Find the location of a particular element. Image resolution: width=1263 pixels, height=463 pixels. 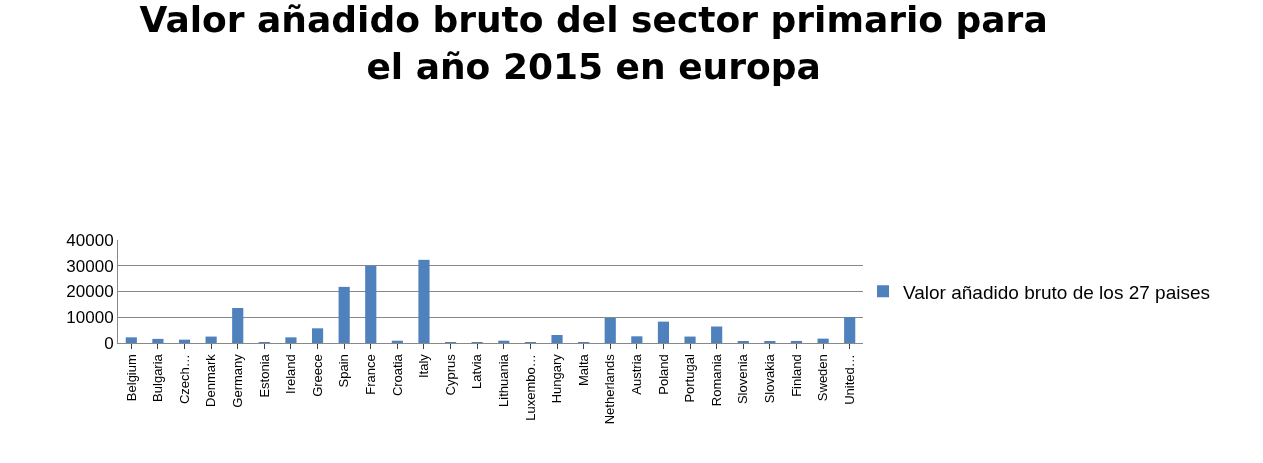

x-tick-label: Slovakia is located at coordinates (770, 378).